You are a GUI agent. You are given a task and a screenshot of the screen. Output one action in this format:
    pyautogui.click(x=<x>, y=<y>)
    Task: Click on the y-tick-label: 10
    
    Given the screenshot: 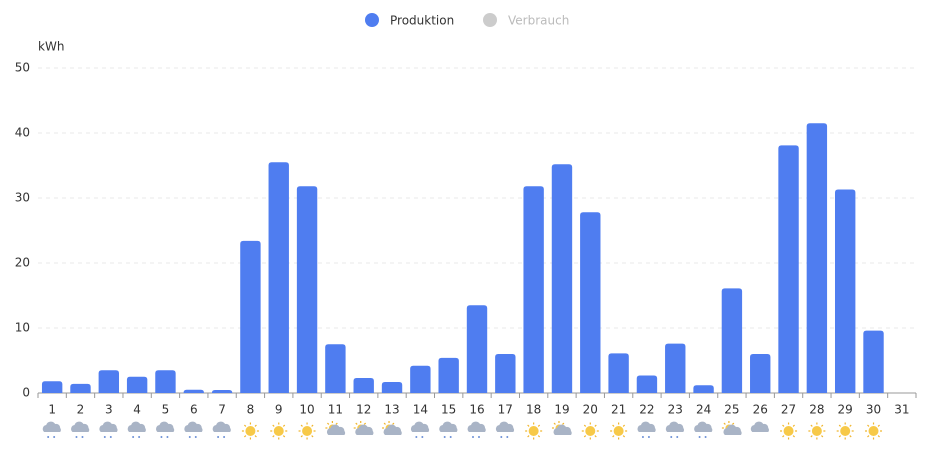 What is the action you would take?
    pyautogui.click(x=22, y=328)
    